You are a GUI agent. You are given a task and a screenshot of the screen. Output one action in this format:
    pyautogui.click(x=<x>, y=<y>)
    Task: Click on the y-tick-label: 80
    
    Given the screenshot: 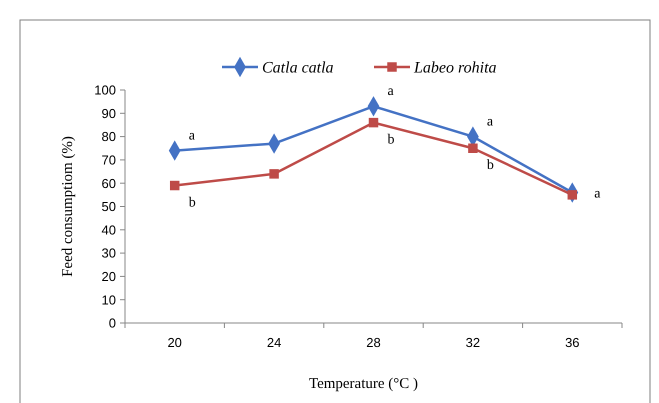 What is the action you would take?
    pyautogui.click(x=109, y=136)
    